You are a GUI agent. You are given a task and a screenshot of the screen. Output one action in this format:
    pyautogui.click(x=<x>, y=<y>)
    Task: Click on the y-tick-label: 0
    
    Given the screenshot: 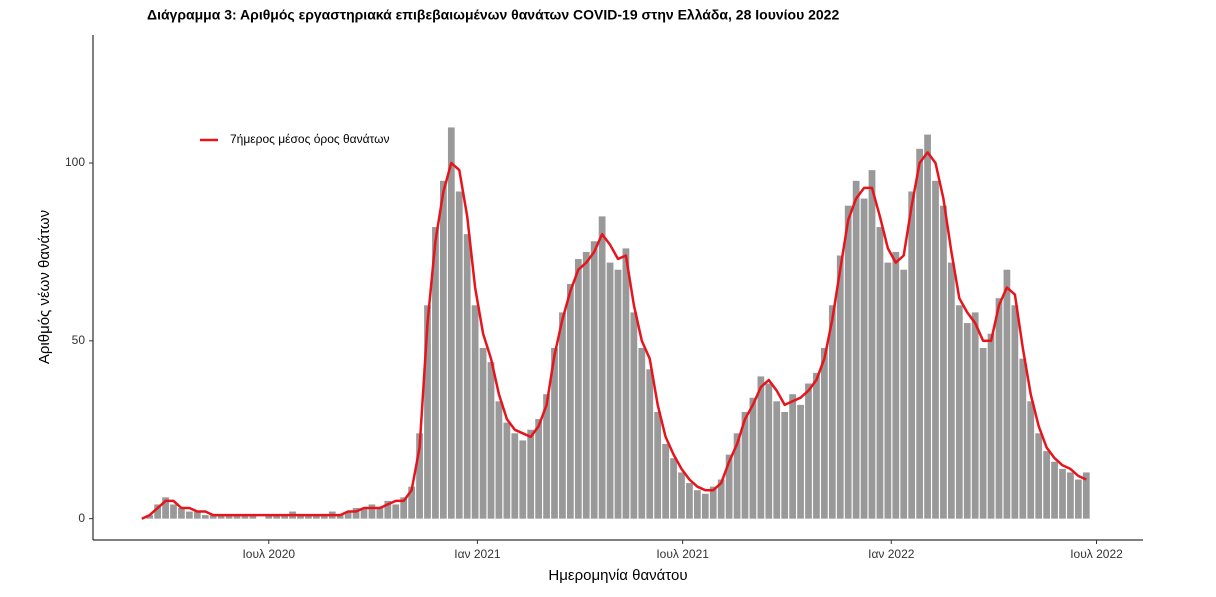 What is the action you would take?
    pyautogui.click(x=81, y=518)
    